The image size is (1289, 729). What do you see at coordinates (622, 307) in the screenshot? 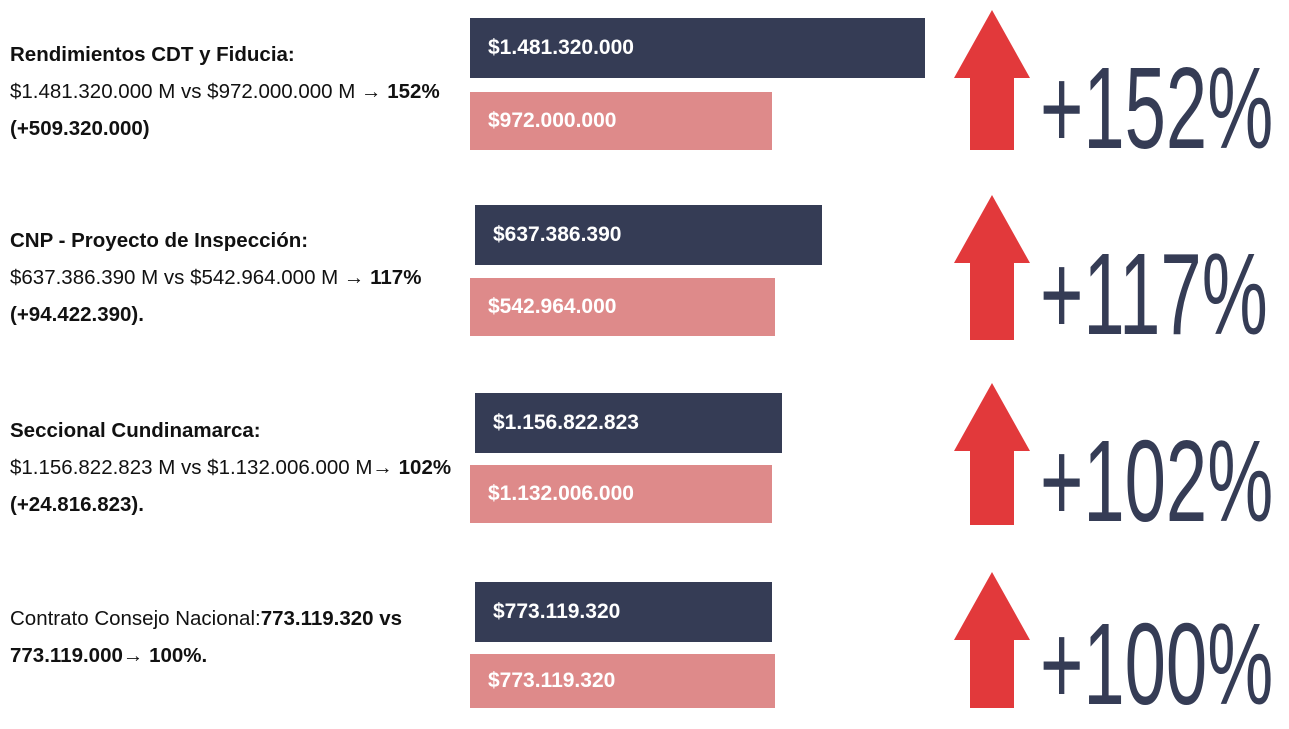
I see `bar-bottom: $542.964.000` at bounding box center [622, 307].